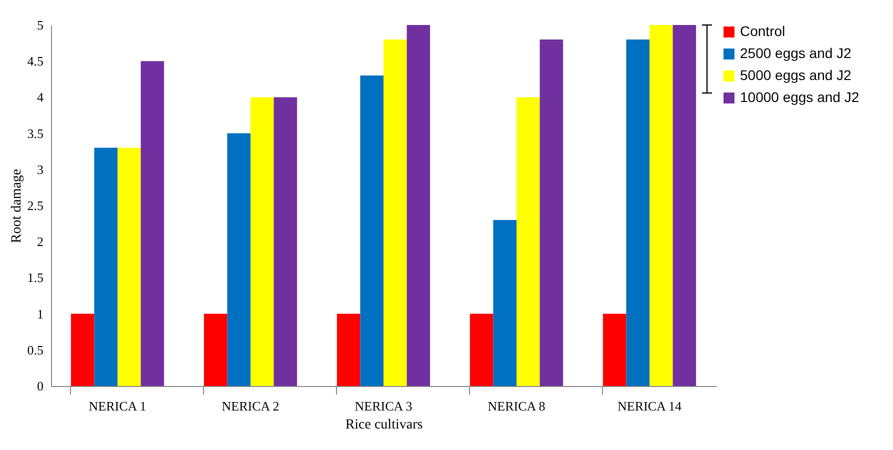  I want to click on legend-label: 10000 eggs and J2, so click(800, 97).